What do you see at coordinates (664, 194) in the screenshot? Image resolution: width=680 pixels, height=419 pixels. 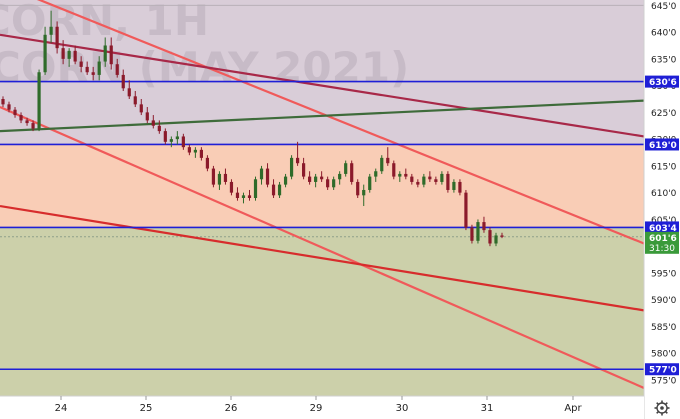 I see `y-tick-label: 610'0` at bounding box center [664, 194].